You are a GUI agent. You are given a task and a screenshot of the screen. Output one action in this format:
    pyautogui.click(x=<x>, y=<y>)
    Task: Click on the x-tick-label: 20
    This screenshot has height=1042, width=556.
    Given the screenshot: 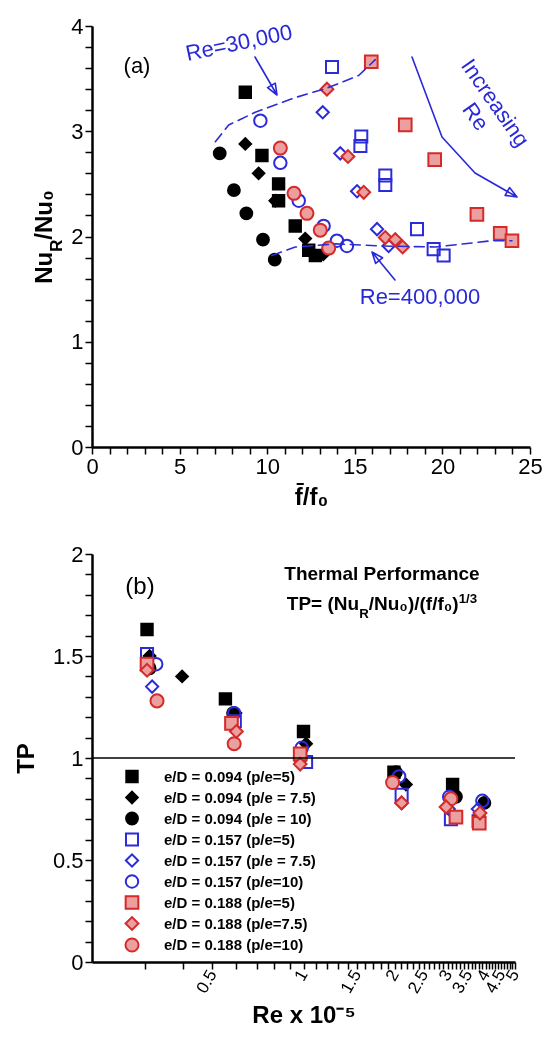 What is the action you would take?
    pyautogui.click(x=443, y=466)
    